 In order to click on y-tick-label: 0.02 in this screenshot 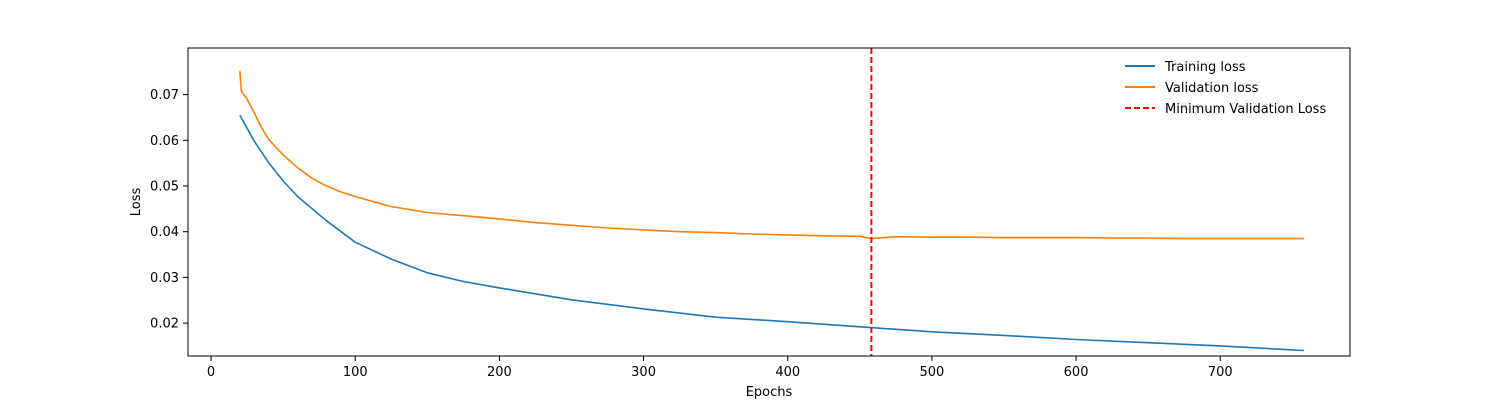, I will do `click(164, 324)`.